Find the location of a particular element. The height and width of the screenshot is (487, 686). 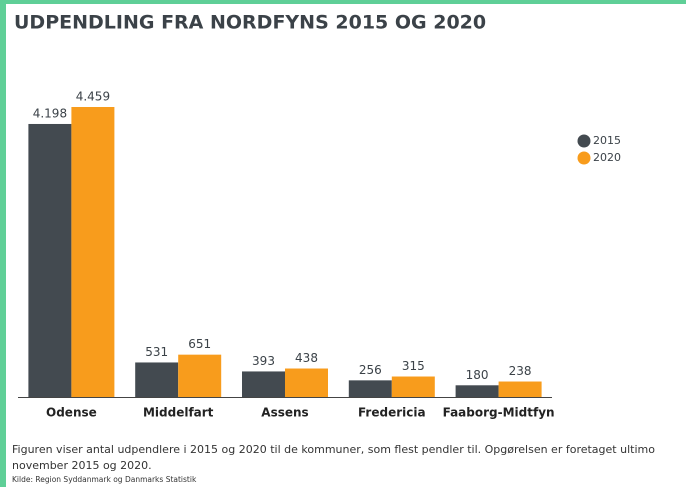

value-label: 315 is located at coordinates (413, 366).